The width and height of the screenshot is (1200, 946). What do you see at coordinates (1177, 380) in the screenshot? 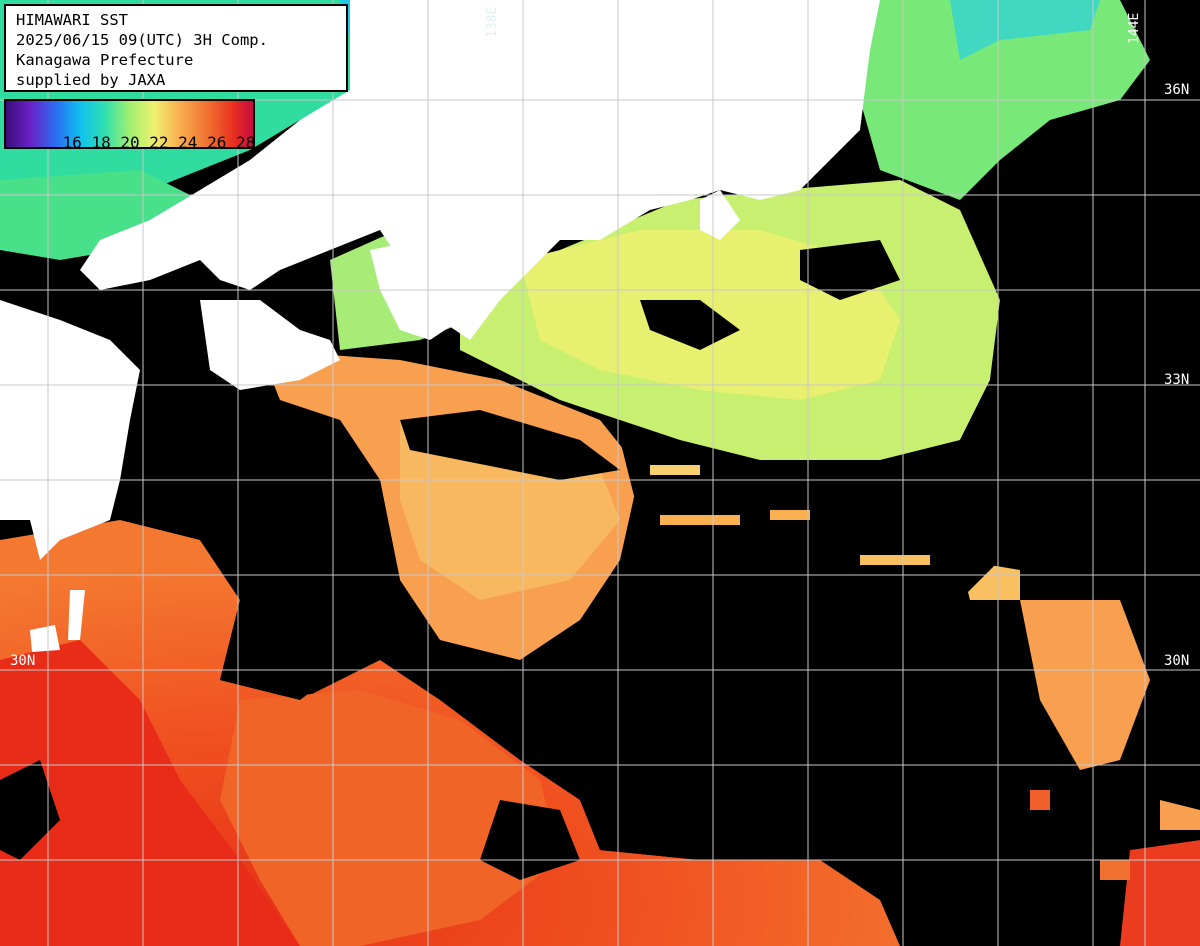
I see `lat-label-33n-right: 33N` at bounding box center [1177, 380].